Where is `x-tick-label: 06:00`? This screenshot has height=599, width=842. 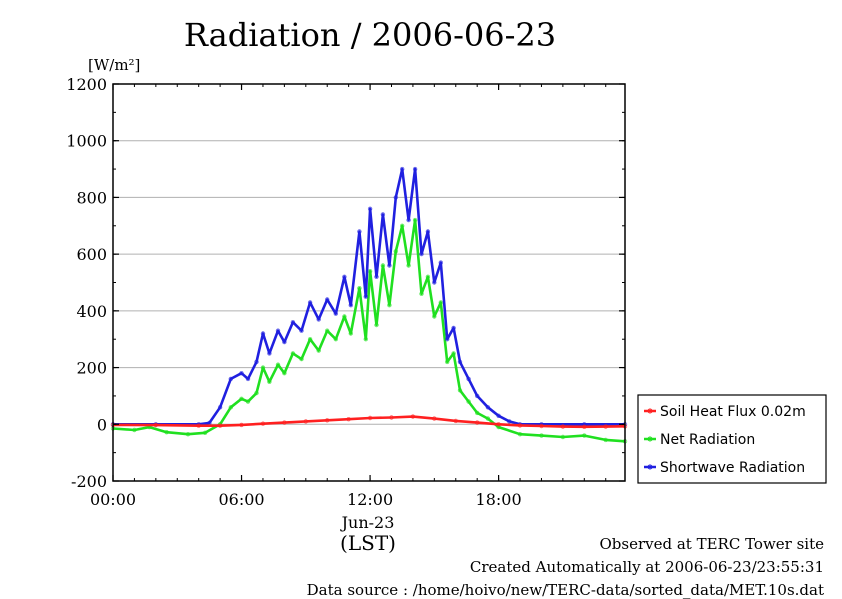 x-tick-label: 06:00 is located at coordinates (241, 499).